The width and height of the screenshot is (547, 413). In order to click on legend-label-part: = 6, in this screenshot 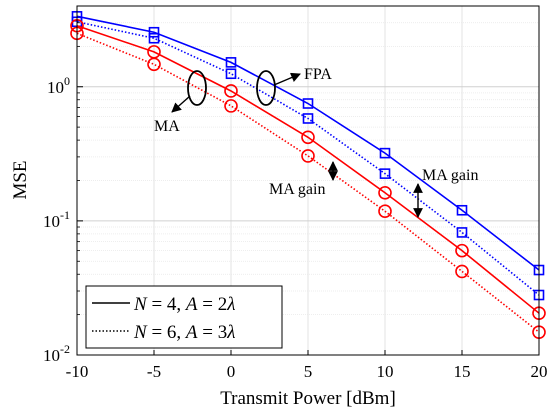, I will do `click(166, 332)`.